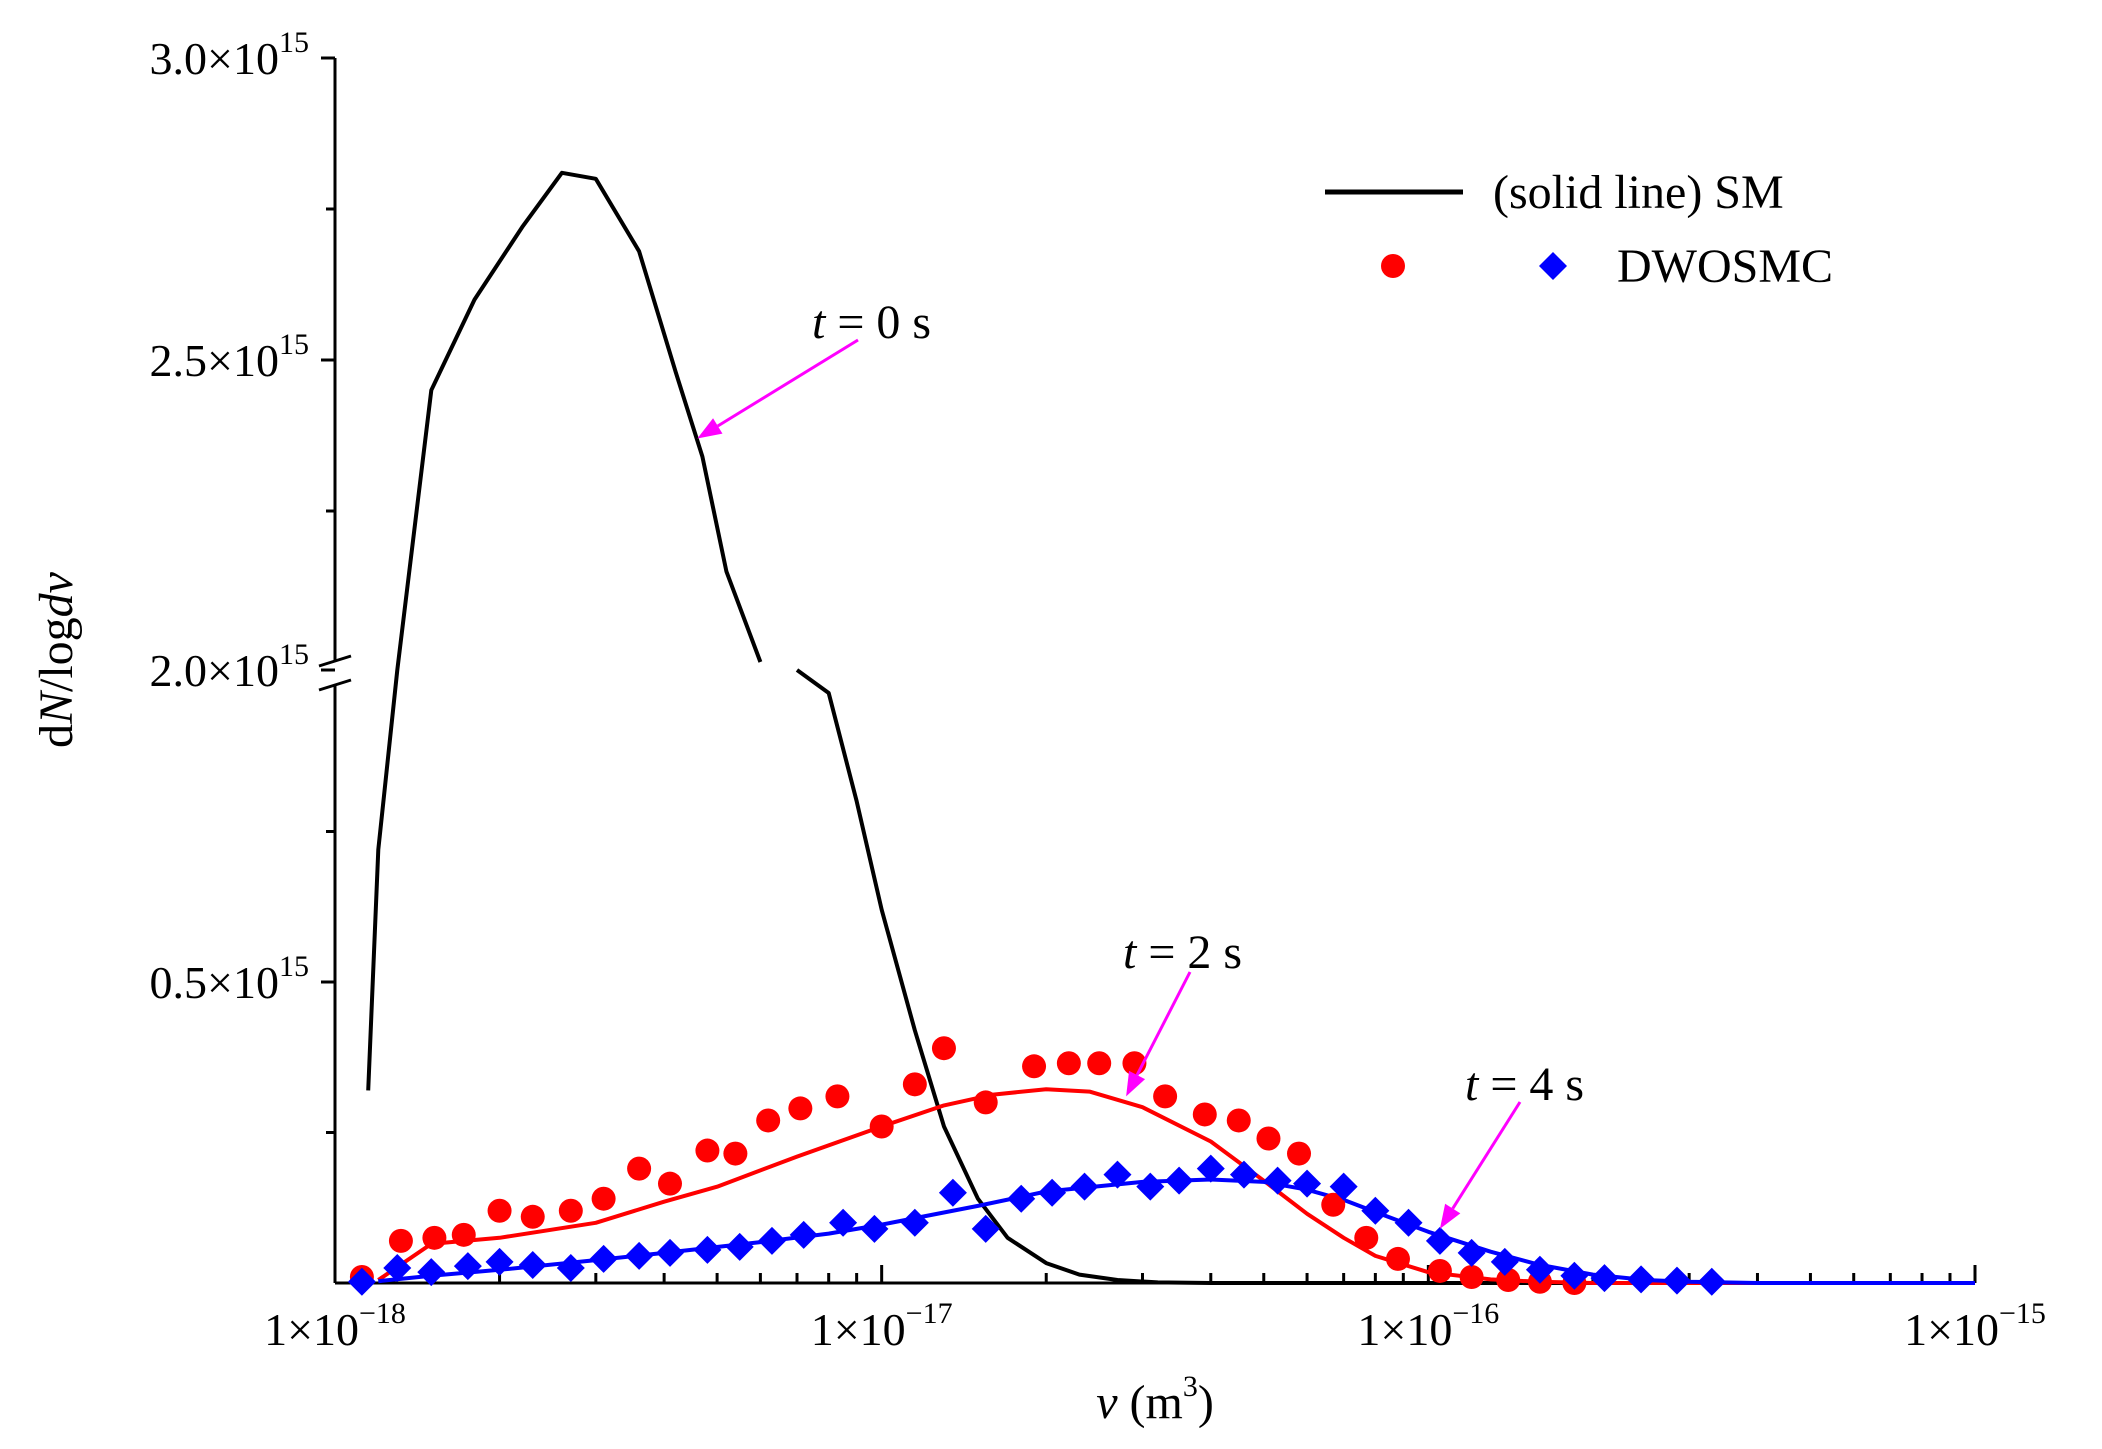 This screenshot has height=1449, width=2102. Describe the element at coordinates (1182, 952) in the screenshot. I see `annotation-t2-label: t = 2 s` at that location.